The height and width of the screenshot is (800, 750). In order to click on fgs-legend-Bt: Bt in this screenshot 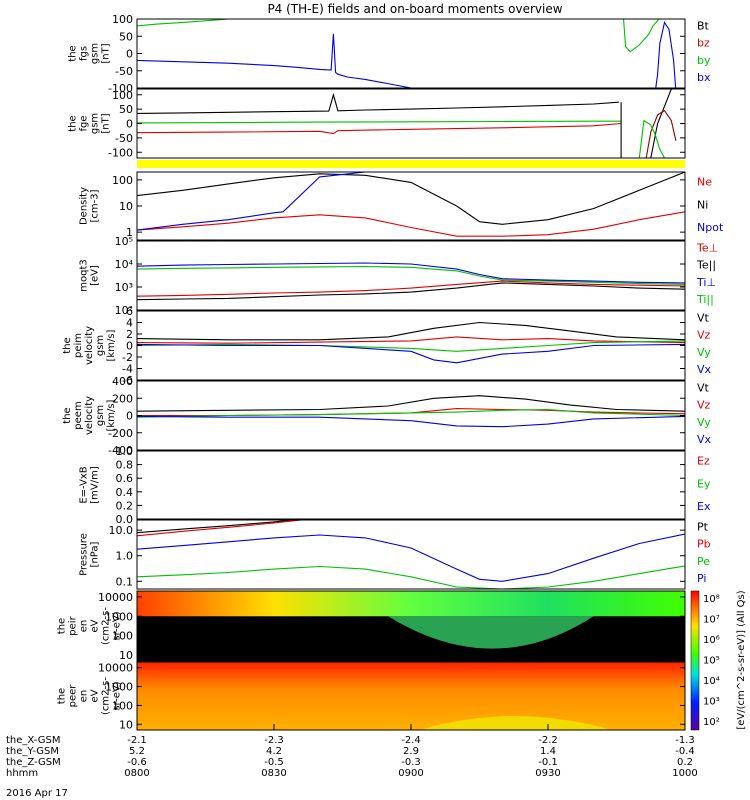, I will do `click(703, 25)`.